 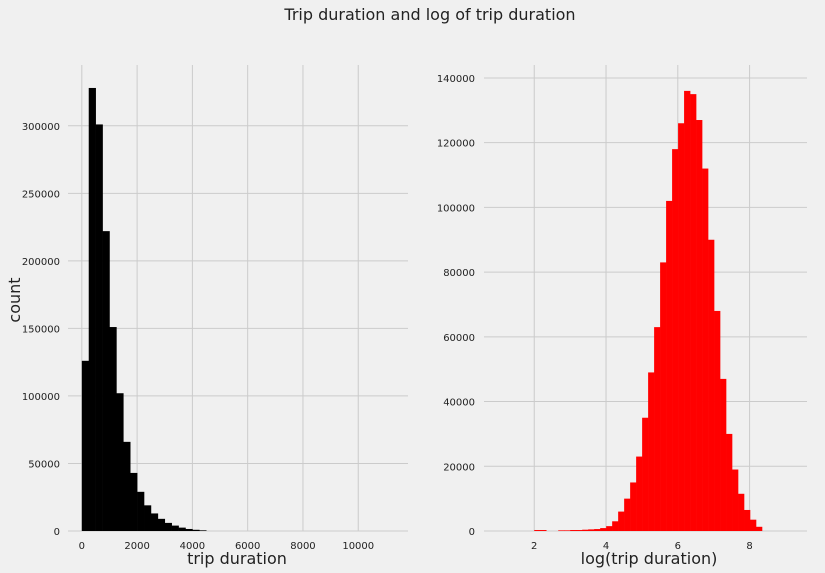 I want to click on x-tick-label: 8, so click(x=749, y=546).